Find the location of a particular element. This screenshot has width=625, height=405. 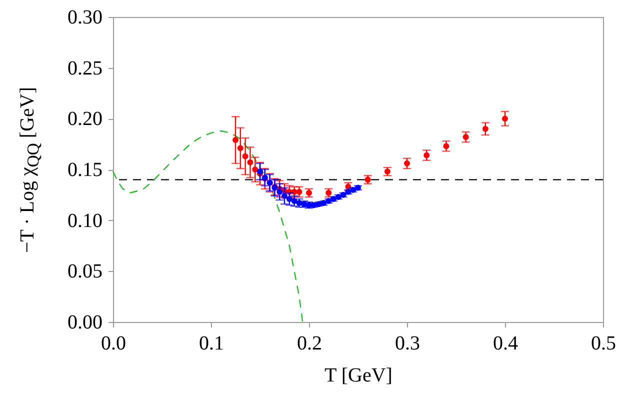

y-tick-label: 0.25 is located at coordinates (85, 68).